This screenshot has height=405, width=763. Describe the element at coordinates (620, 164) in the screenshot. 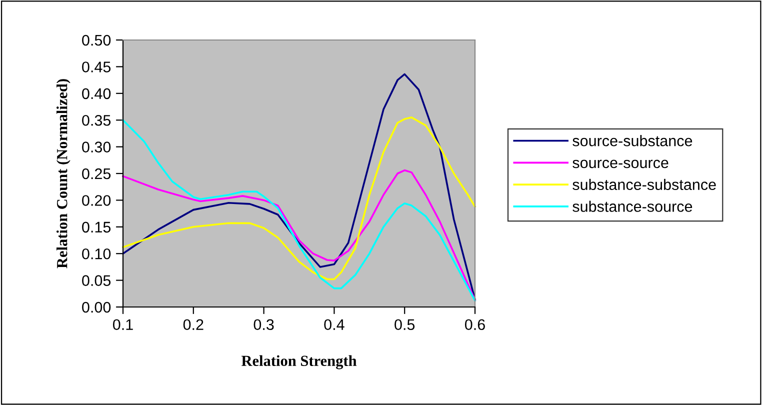

I see `legend-label: source-source` at that location.